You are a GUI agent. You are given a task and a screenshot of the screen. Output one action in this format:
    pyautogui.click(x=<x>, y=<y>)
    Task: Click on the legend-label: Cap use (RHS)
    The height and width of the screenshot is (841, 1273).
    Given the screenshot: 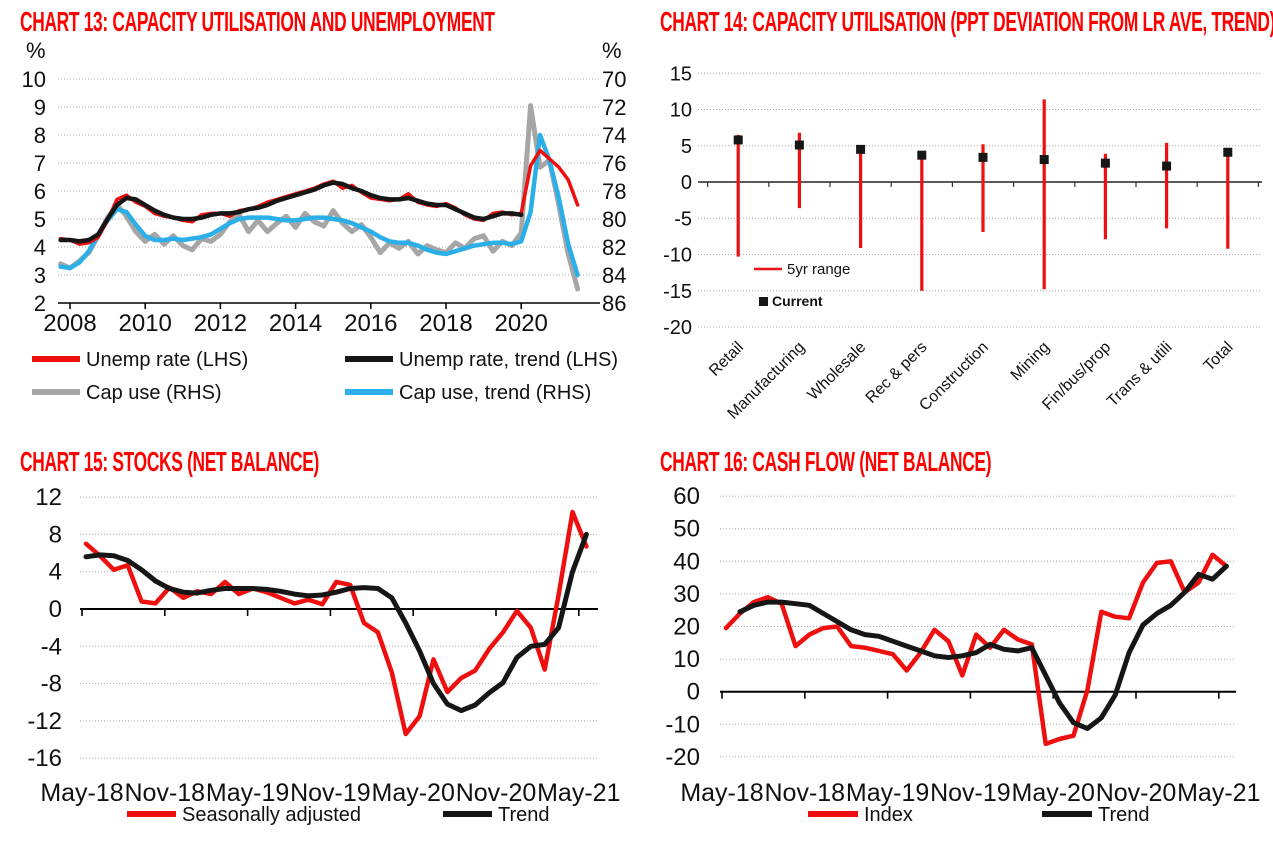 What is the action you would take?
    pyautogui.click(x=154, y=393)
    